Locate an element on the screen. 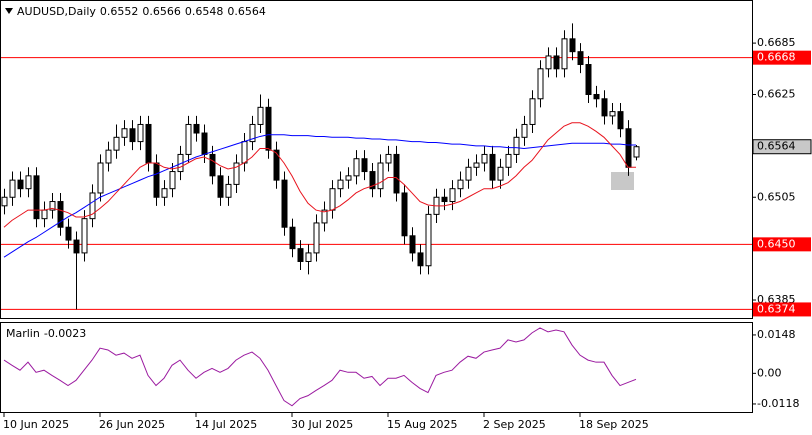 The height and width of the screenshot is (435, 812). open-value: 0.6552 is located at coordinates (119, 11).